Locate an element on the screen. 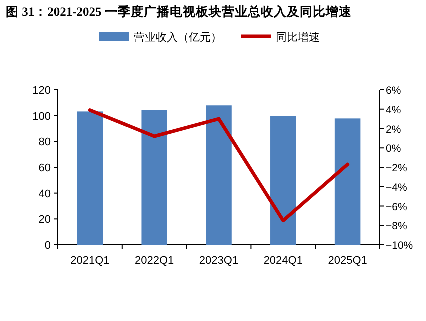  y2-tick-label: −6% is located at coordinates (397, 207).